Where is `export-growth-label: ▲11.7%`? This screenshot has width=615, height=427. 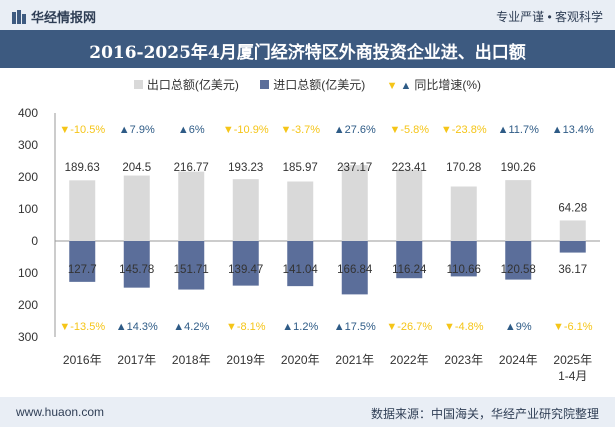
export-growth-label: ▲11.7% is located at coordinates (518, 130).